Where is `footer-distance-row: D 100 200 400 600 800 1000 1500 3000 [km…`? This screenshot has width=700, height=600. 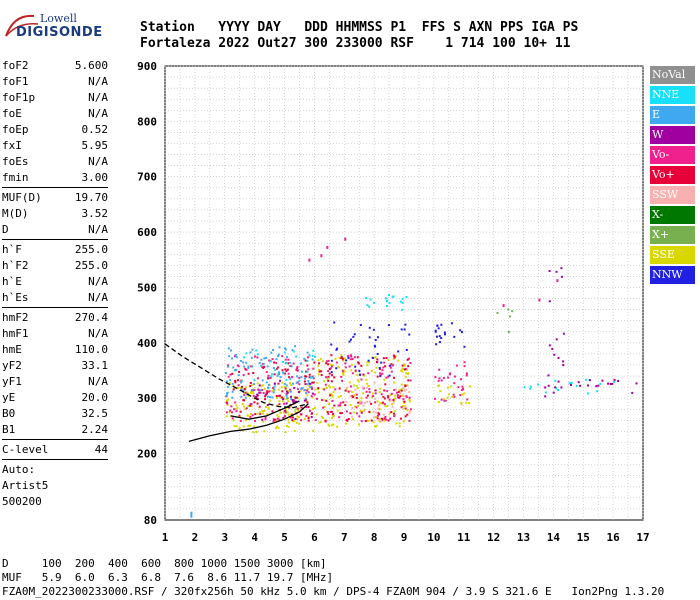
footer-distance-row: D 100 200 400 600 800 1000 1500 3000 [km… is located at coordinates (164, 563).